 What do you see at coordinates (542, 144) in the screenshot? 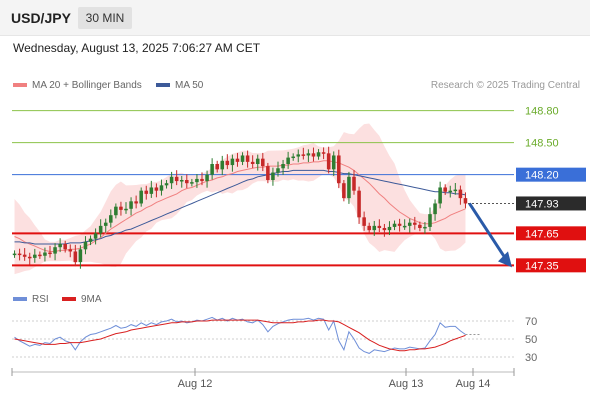
I see `level-label-148-50: 148.50` at bounding box center [542, 144].